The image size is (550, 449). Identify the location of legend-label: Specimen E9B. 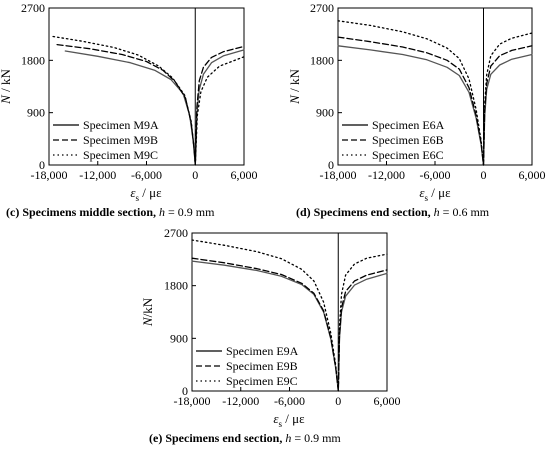
(262, 366).